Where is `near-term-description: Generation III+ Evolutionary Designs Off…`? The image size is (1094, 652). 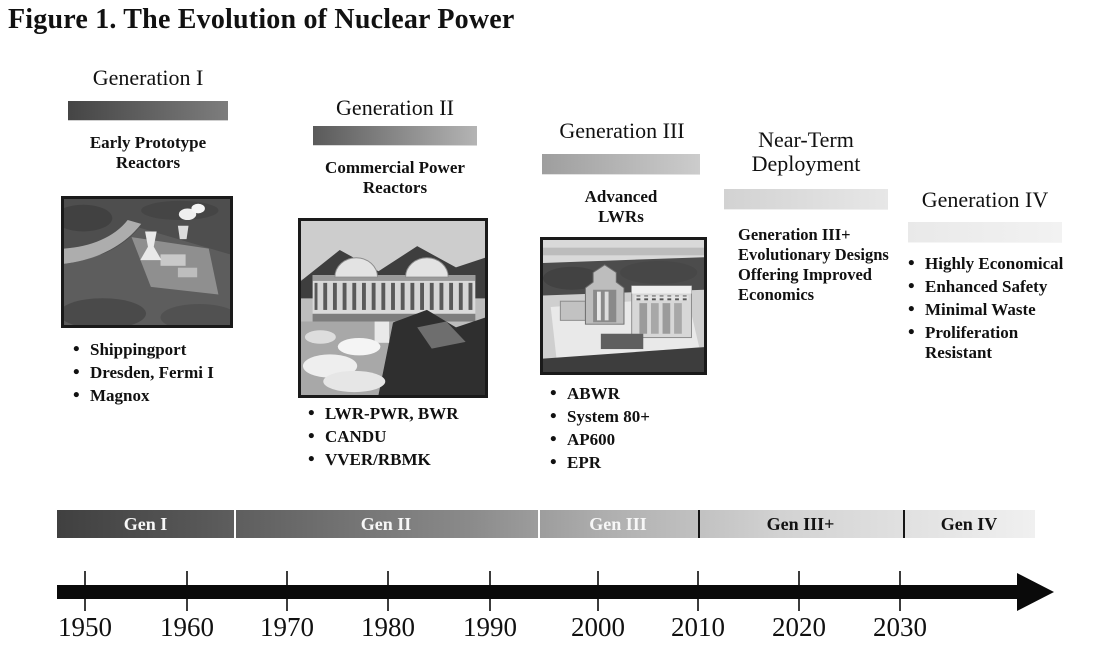
near-term-description: Generation III+ Evolutionary Designs Off… is located at coordinates (813, 265).